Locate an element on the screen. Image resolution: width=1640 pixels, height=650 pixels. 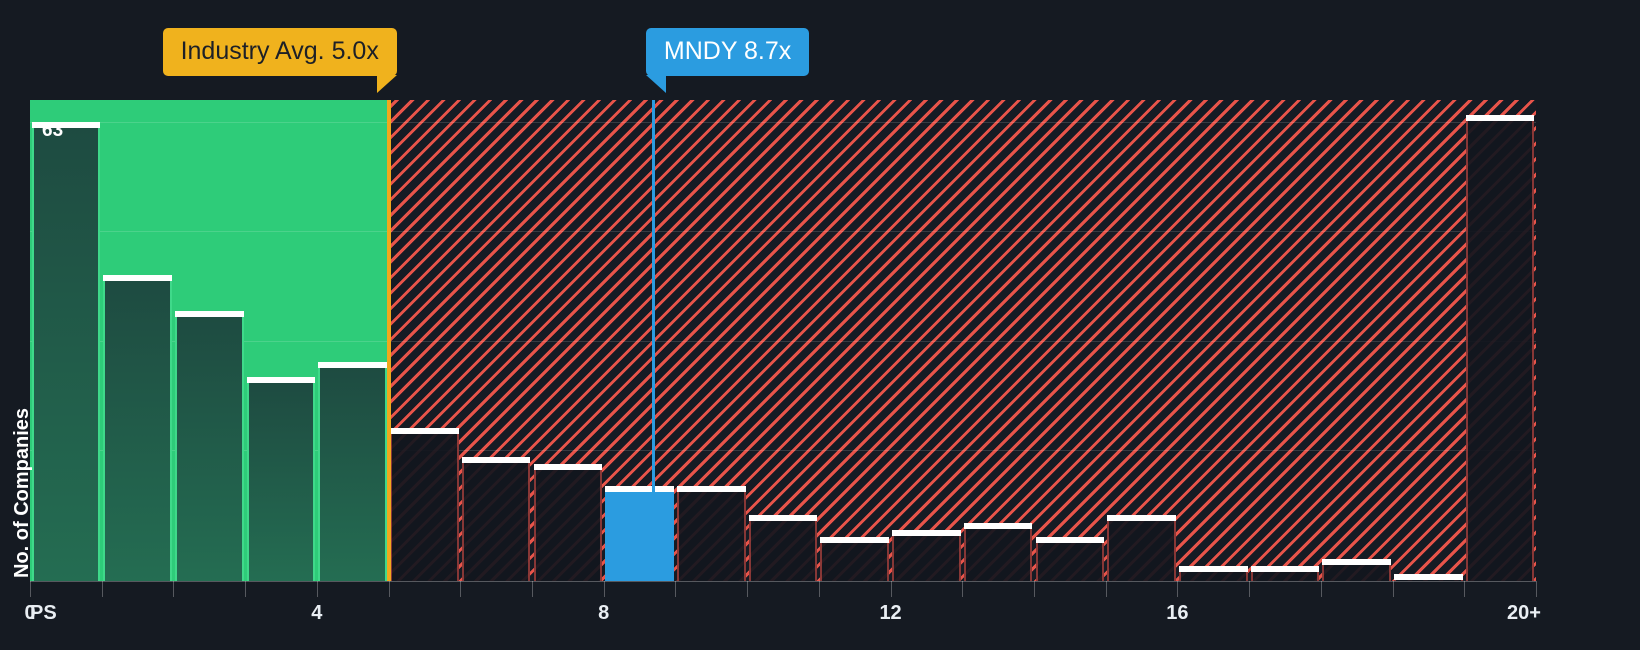
x-axis-line is located at coordinates (783, 581).